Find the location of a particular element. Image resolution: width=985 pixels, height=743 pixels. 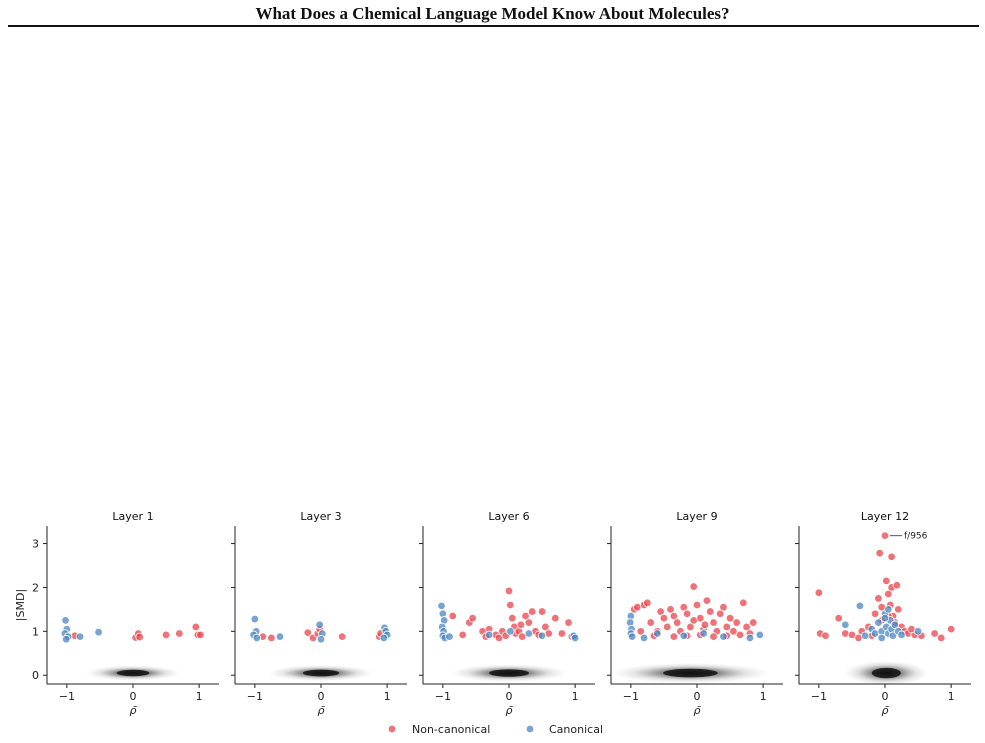

panel-title: Layer 12 is located at coordinates (885, 516).